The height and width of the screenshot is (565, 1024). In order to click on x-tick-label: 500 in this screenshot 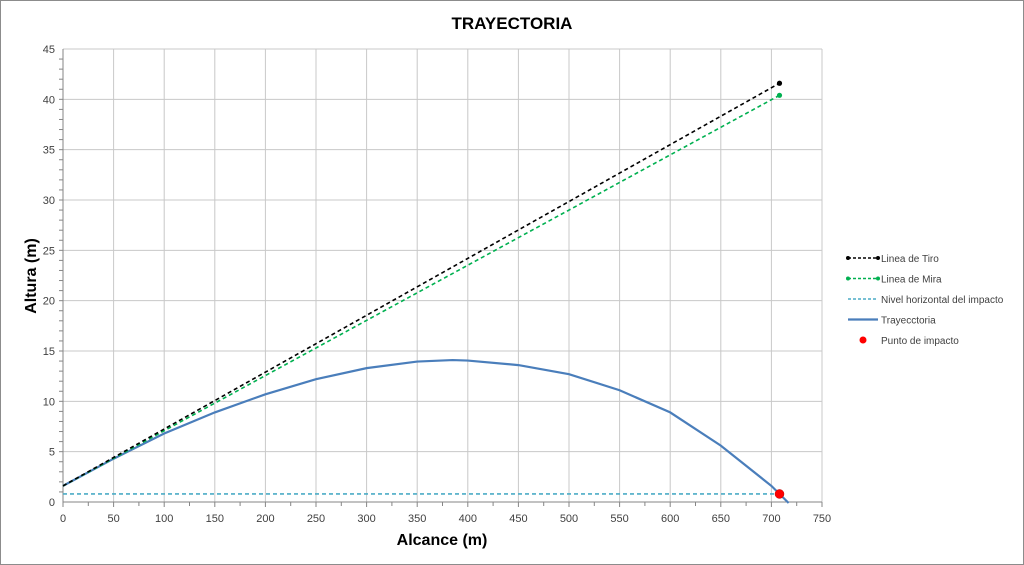, I will do `click(569, 519)`.